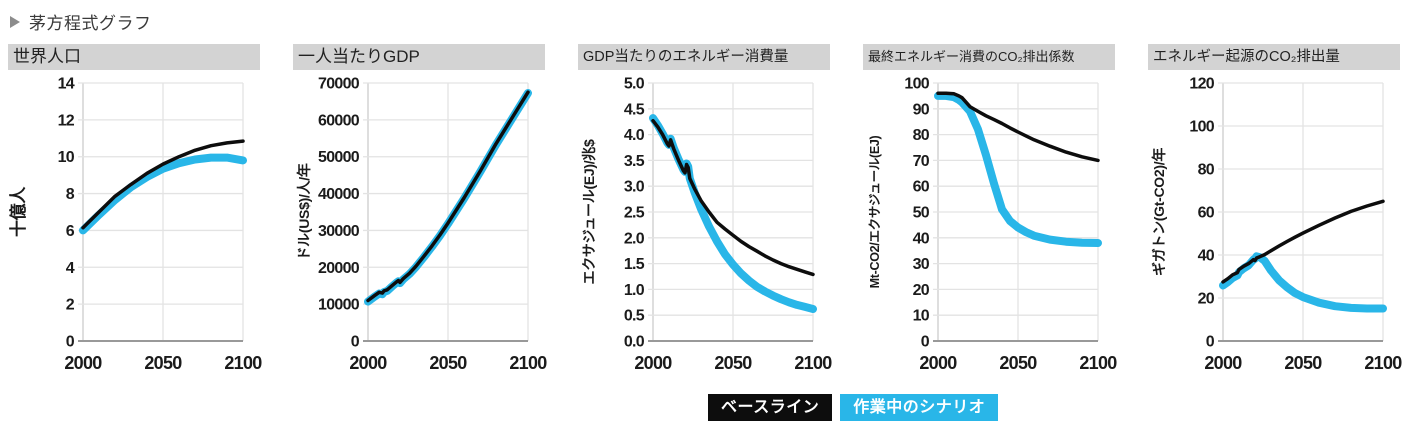 The width and height of the screenshot is (1408, 426). Describe the element at coordinates (339, 268) in the screenshot. I see `y-tick-label: 20000` at that location.